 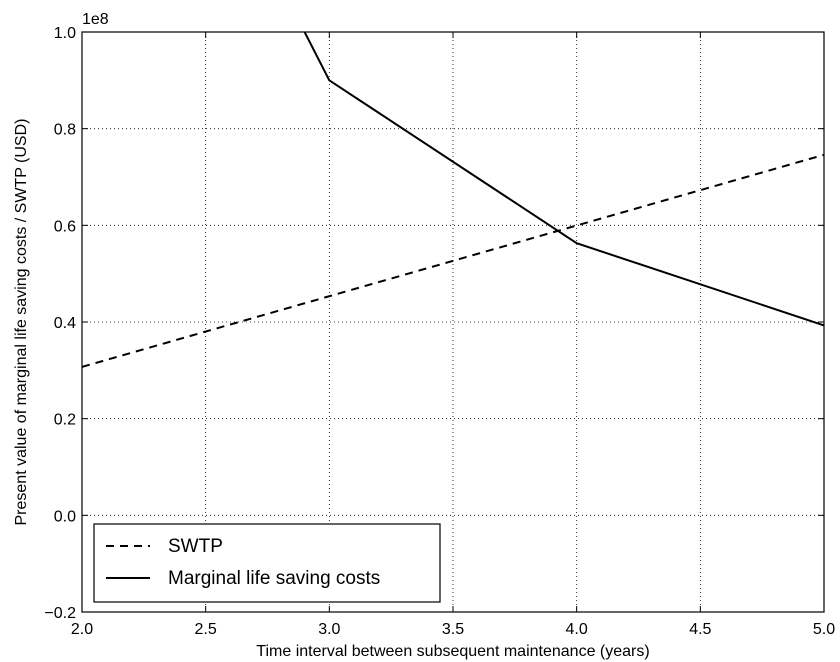 I want to click on x-tick-label: 5.0, so click(x=824, y=629).